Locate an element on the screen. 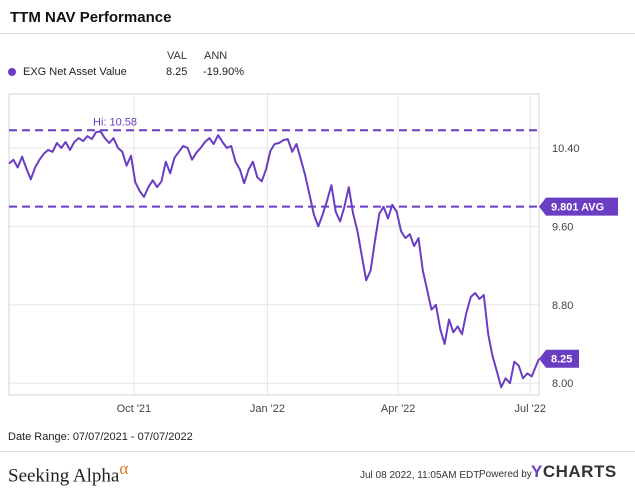  x-tick-label: Apr '22 is located at coordinates (398, 409).